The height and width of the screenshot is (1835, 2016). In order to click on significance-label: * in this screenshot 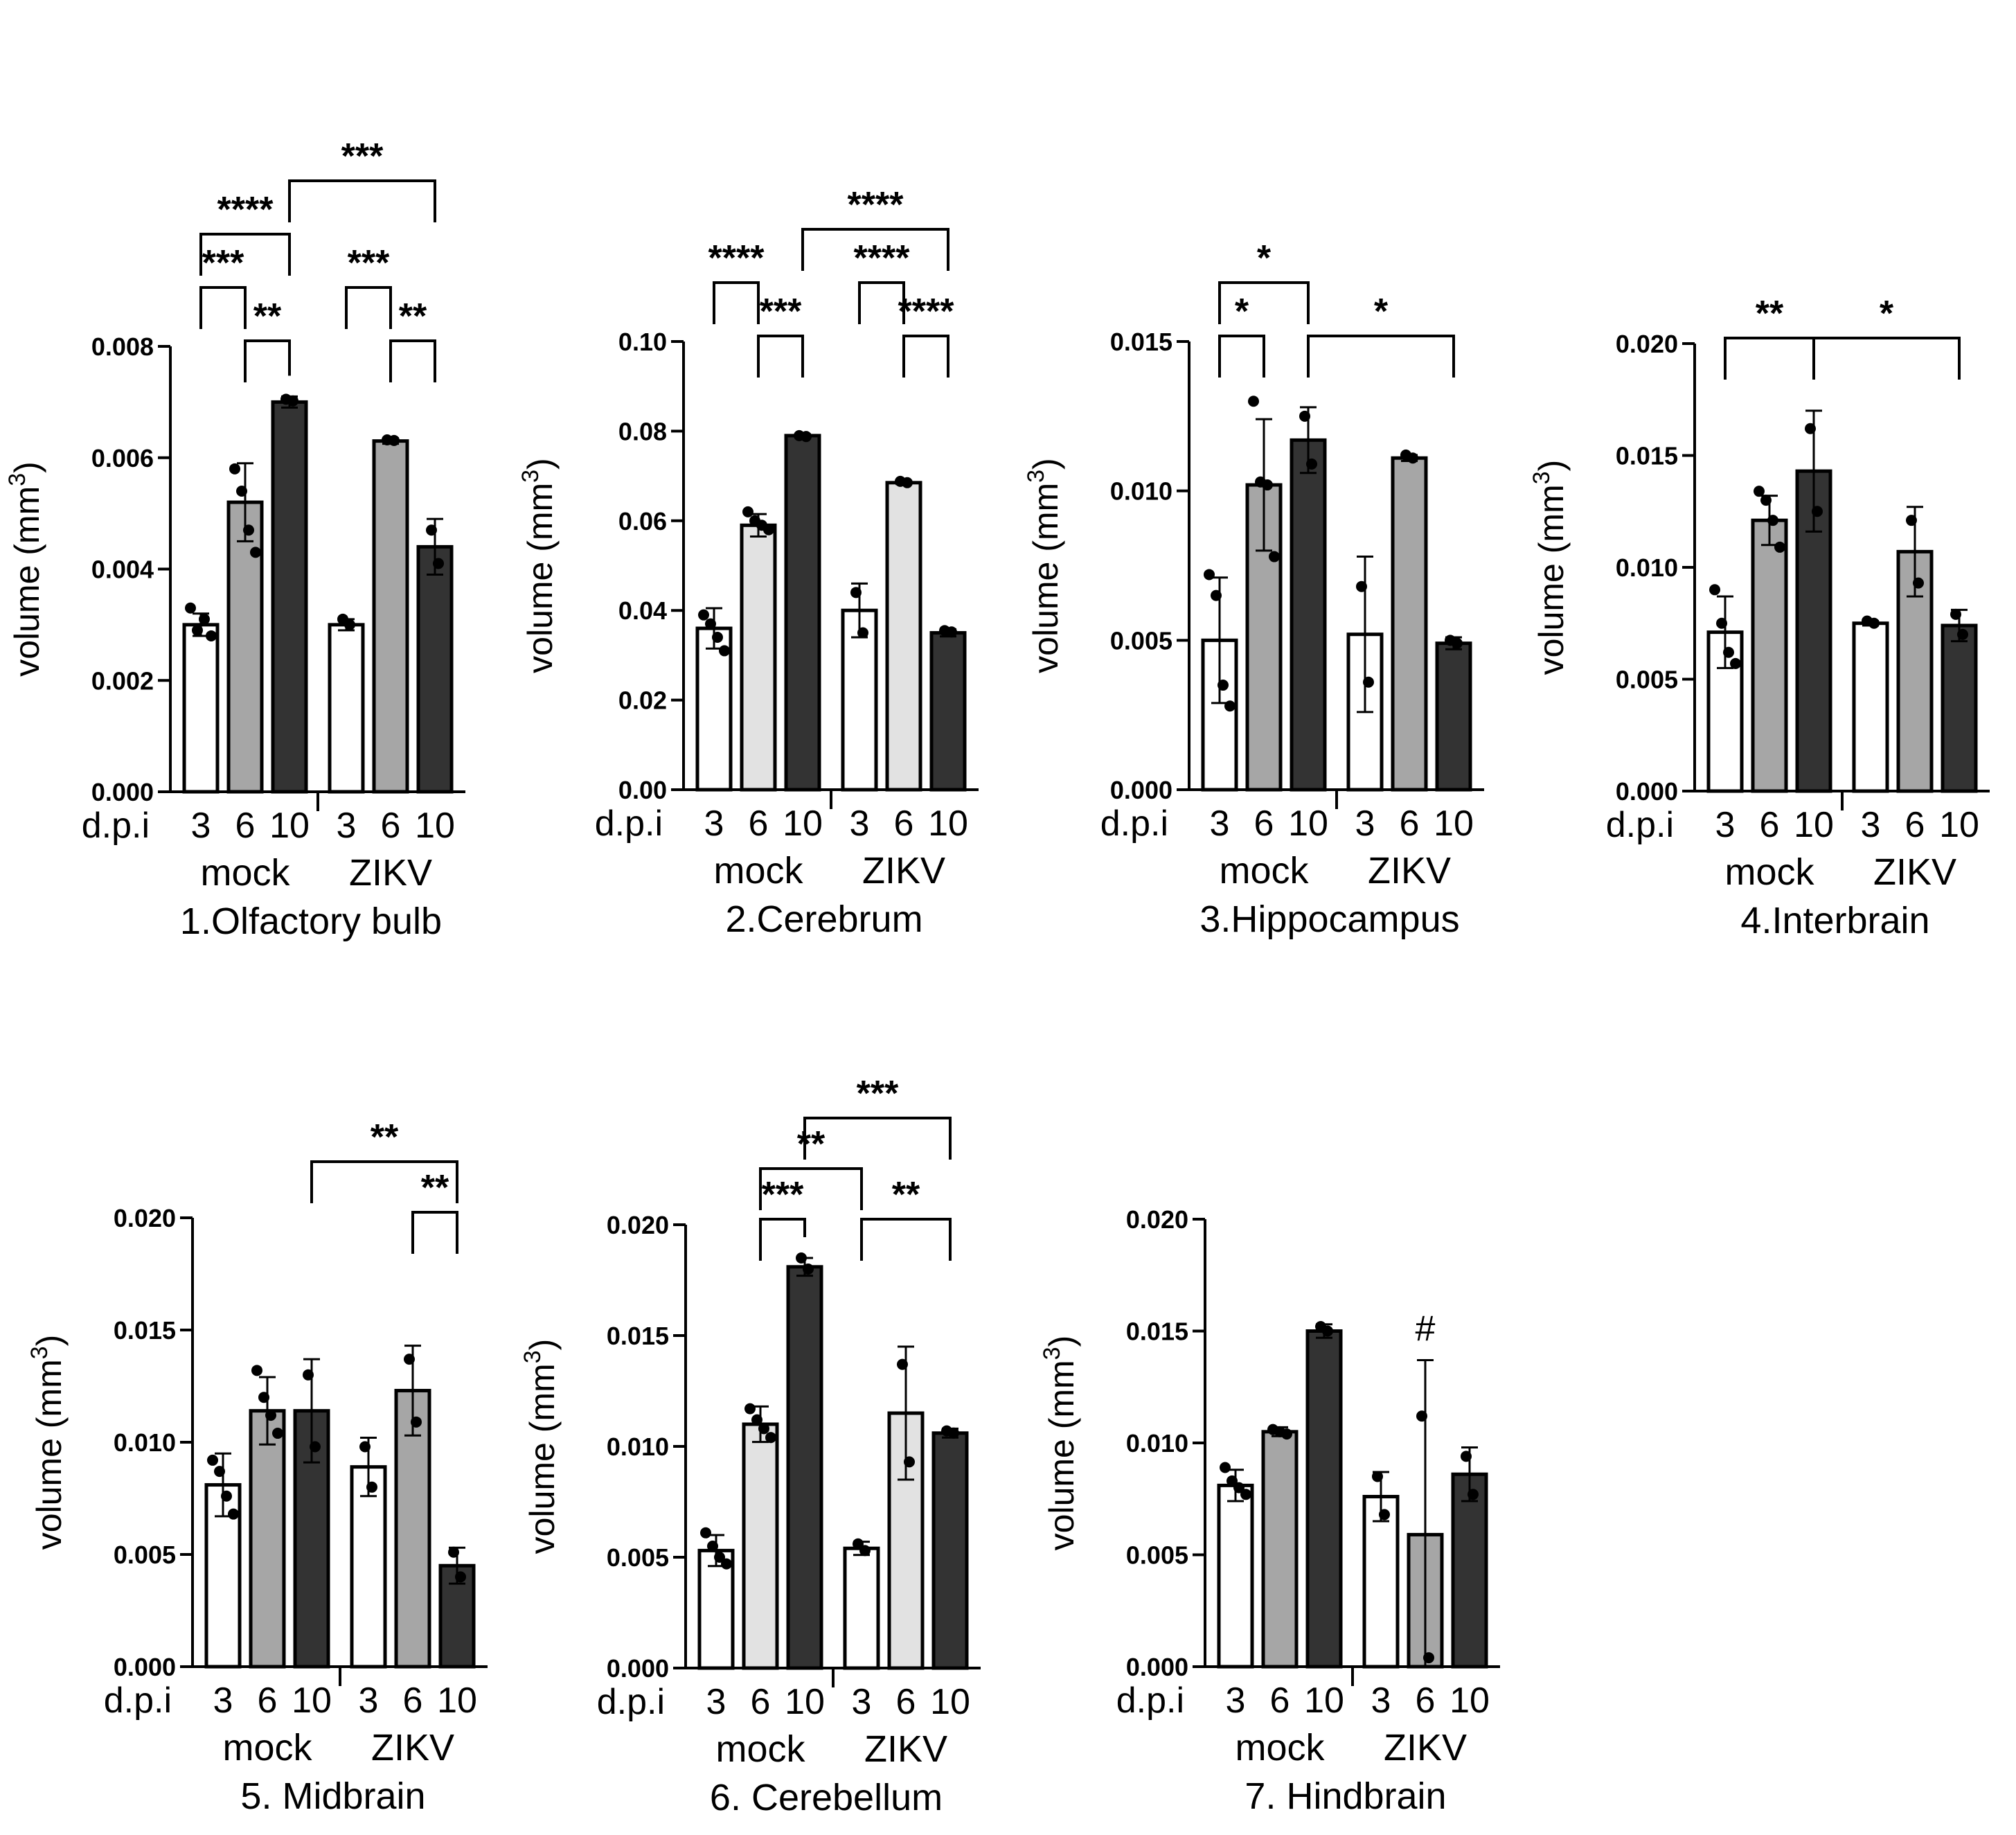, I will do `click(1265, 258)`.